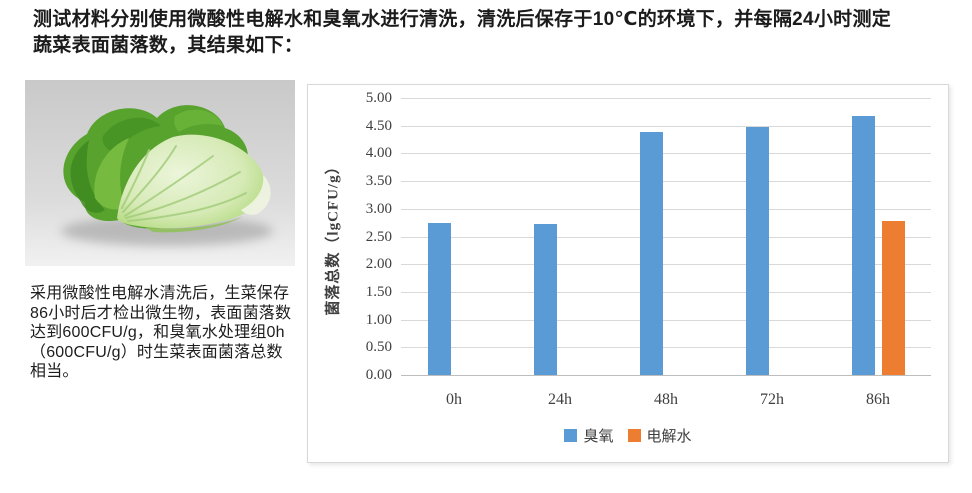 The image size is (972, 493). Describe the element at coordinates (669, 437) in the screenshot. I see `legend-label: 电解水` at that location.